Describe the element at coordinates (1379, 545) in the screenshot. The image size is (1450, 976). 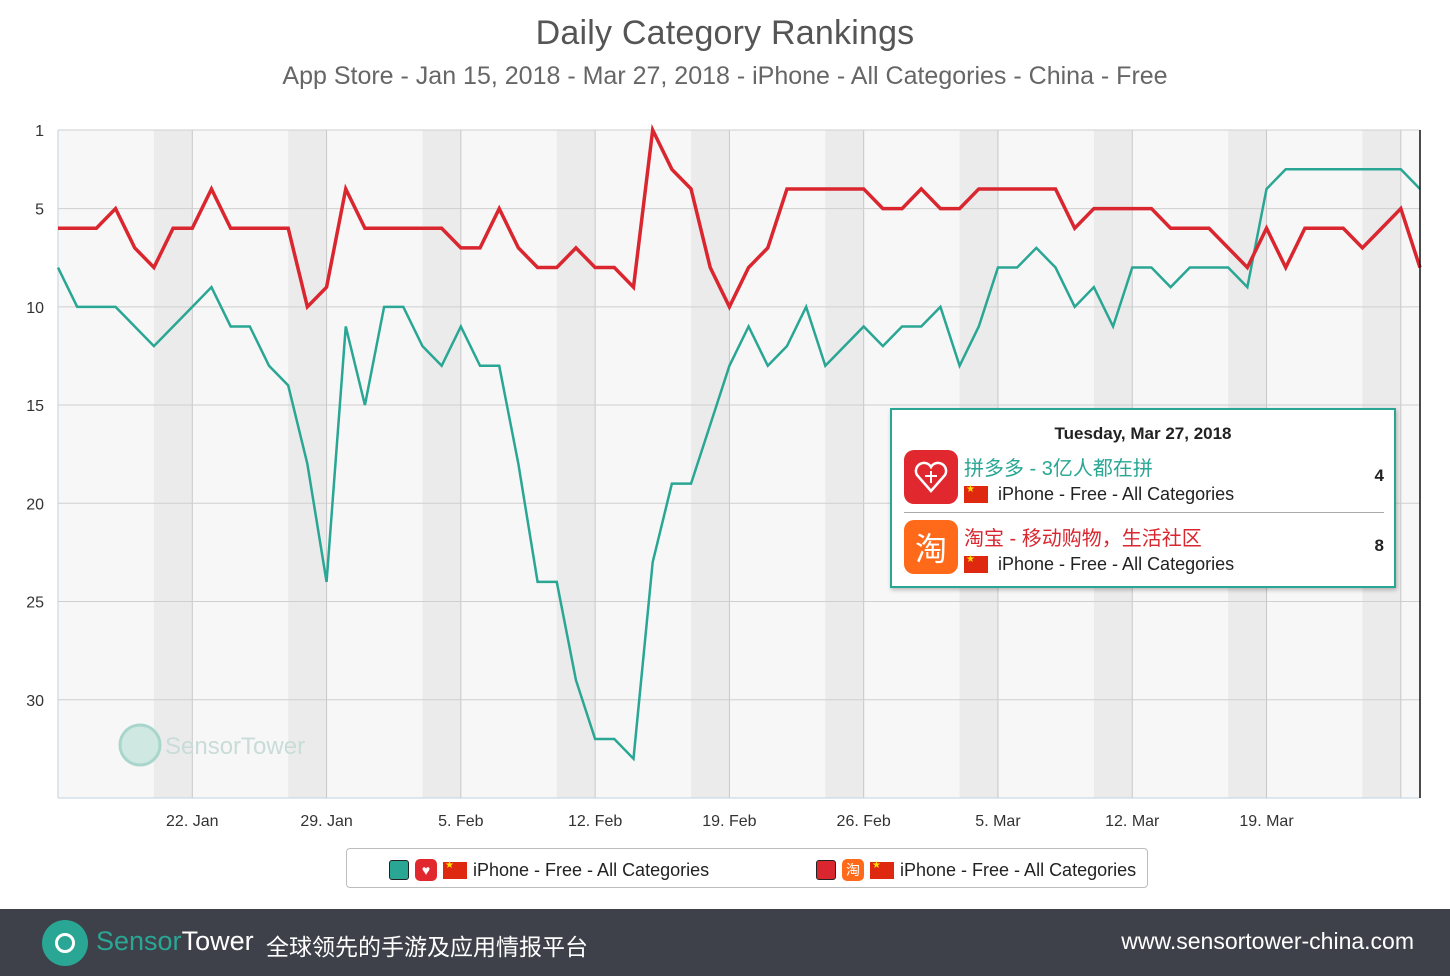
I see `tooltip-rank: 8` at that location.